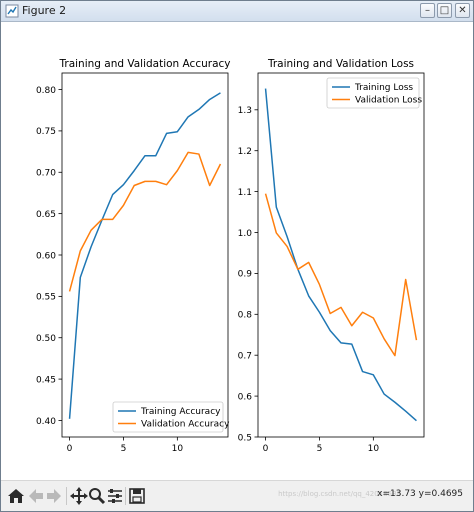 This screenshot has width=474, height=512. What do you see at coordinates (245, 111) in the screenshot?
I see `y-tick-label: 1.3` at bounding box center [245, 111].